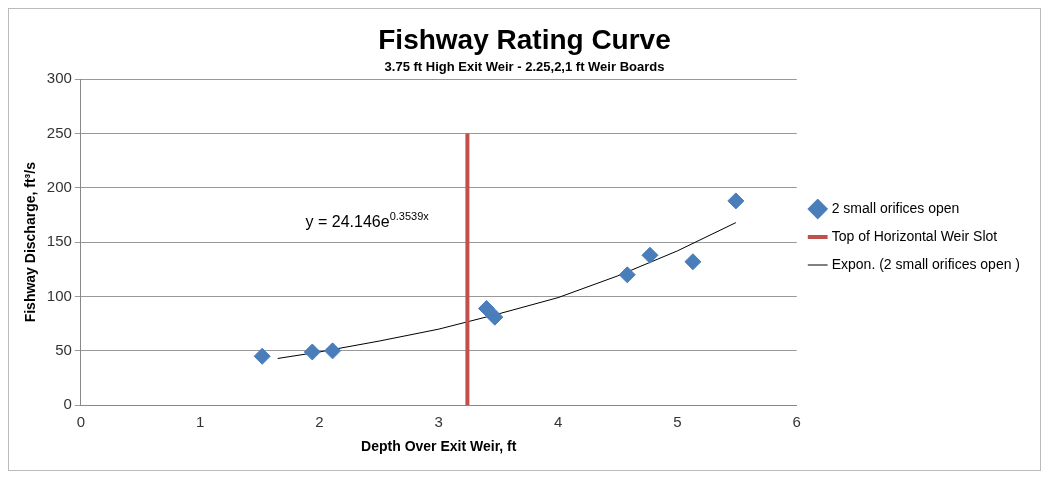 This screenshot has width=1049, height=479. Describe the element at coordinates (30, 242) in the screenshot. I see `y-axis-title: Fishway Discharge, ft³/s` at that location.